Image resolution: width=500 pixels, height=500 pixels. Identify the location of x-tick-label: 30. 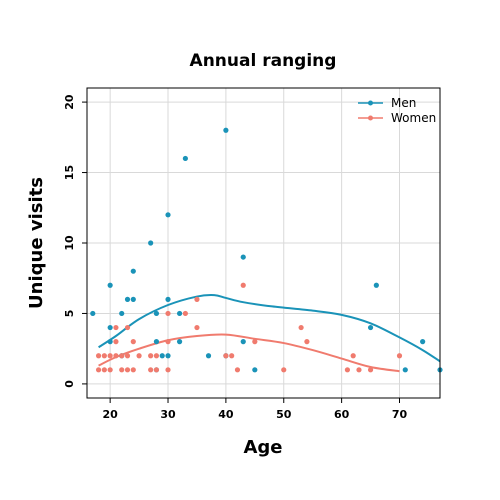
(168, 414).